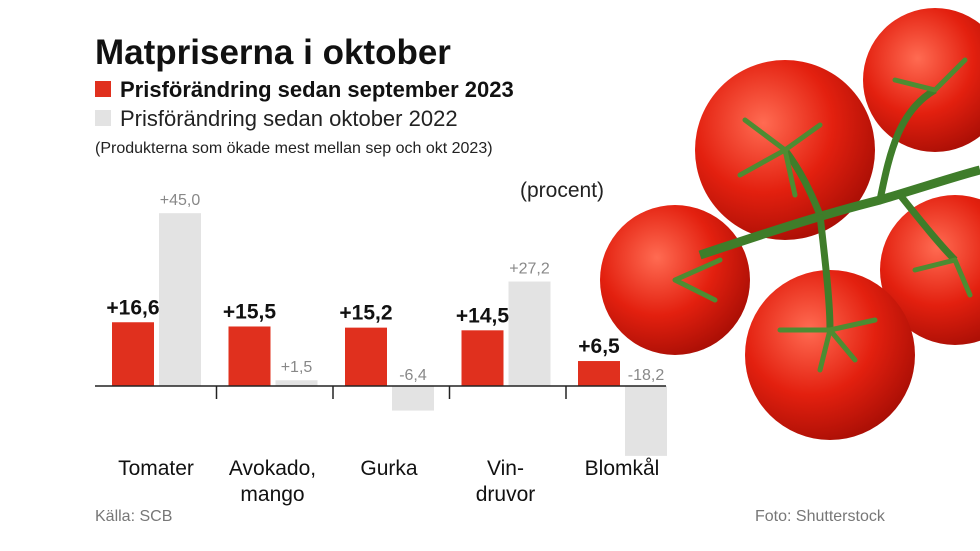 This screenshot has height=551, width=980. What do you see at coordinates (133, 516) in the screenshot?
I see `source: Källa: SCB` at bounding box center [133, 516].